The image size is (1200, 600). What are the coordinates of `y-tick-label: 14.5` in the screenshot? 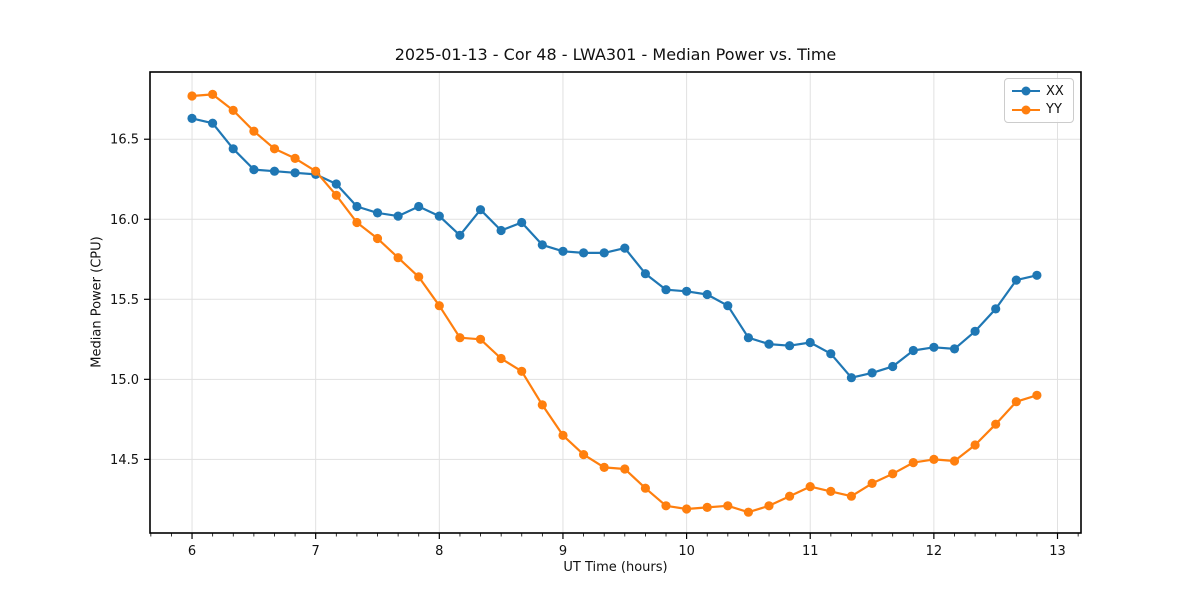 It's located at (124, 460).